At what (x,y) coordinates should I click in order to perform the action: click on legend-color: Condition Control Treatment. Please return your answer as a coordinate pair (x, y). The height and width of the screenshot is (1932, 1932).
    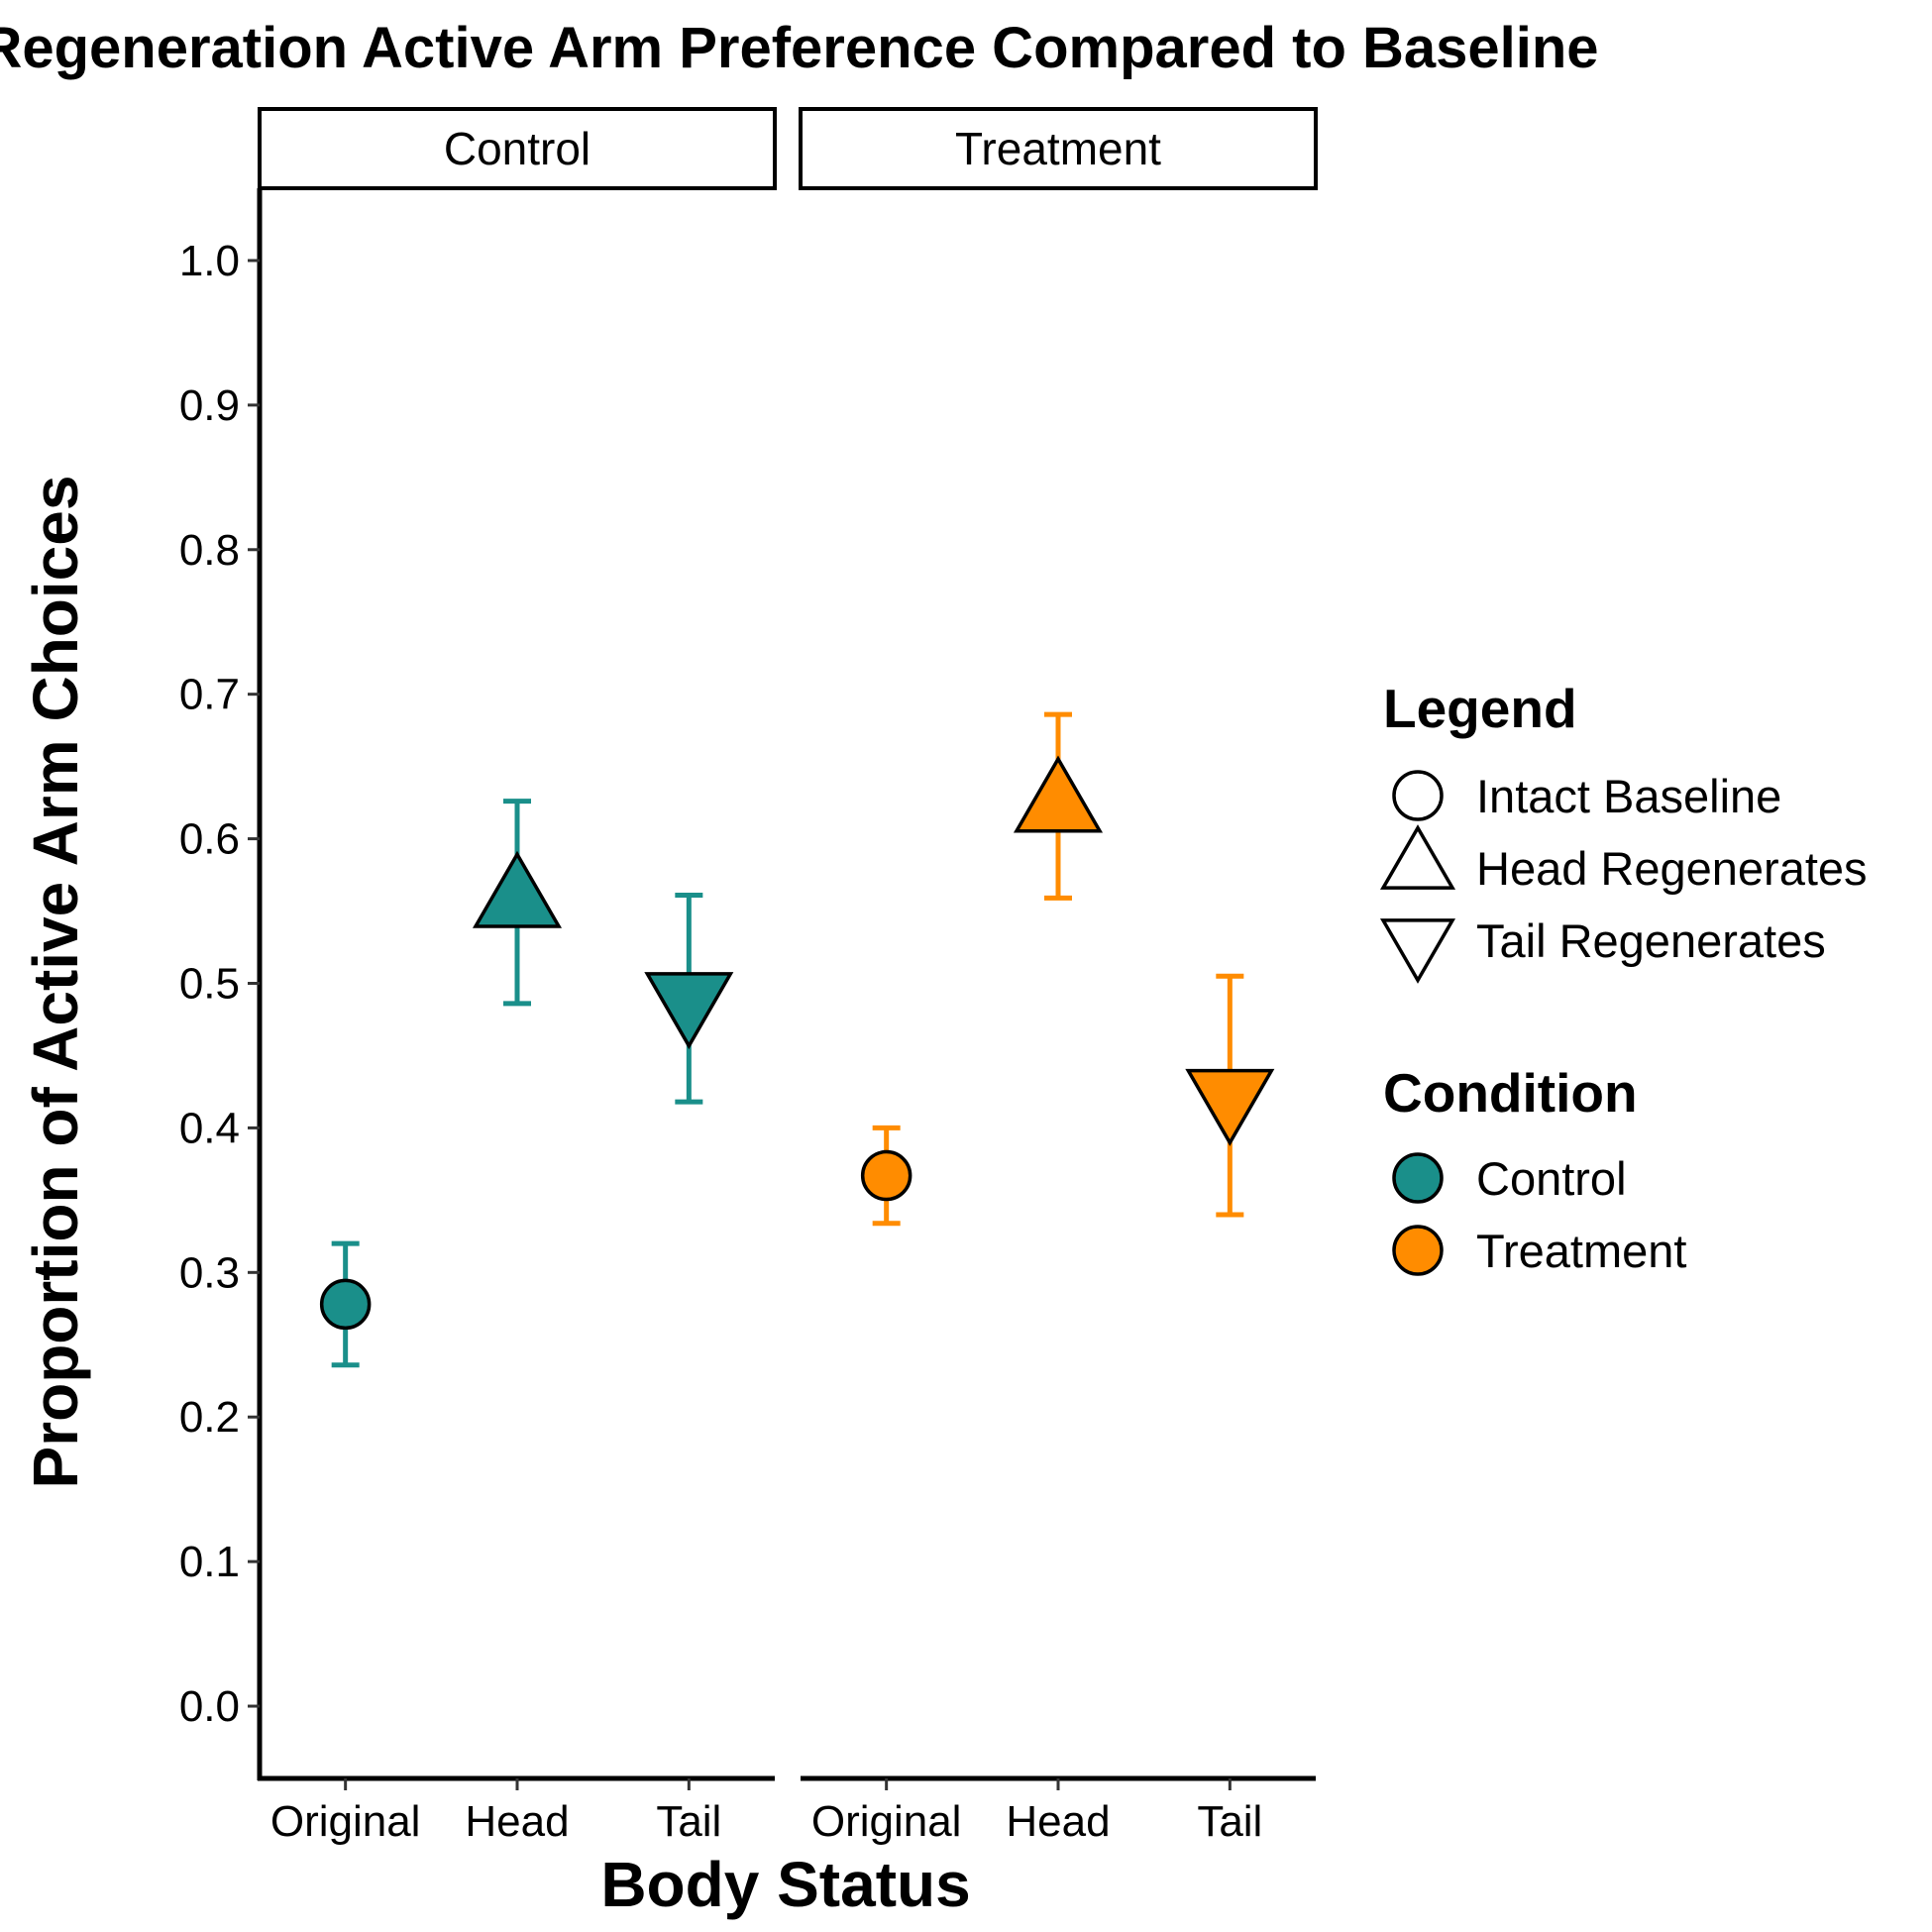
    Looking at the image, I should click on (1534, 1169).